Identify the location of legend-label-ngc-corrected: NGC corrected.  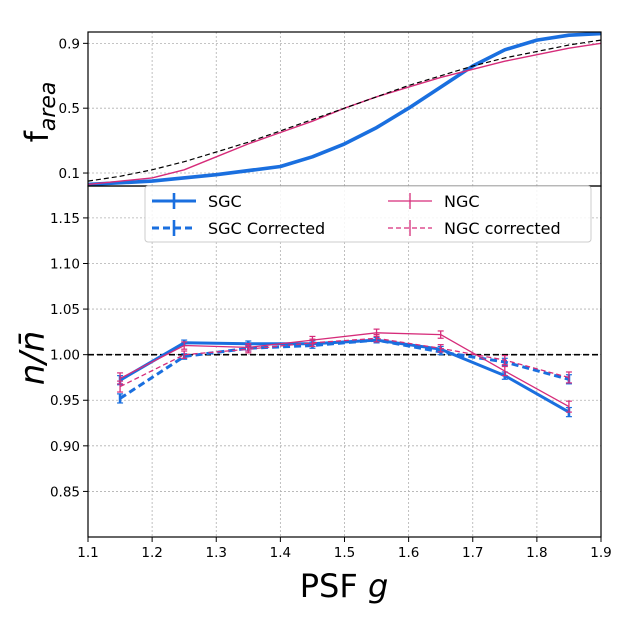
(502, 228).